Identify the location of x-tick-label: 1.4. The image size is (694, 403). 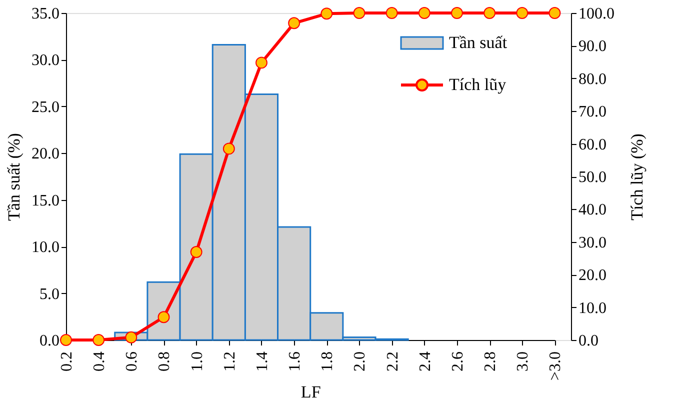
(262, 362).